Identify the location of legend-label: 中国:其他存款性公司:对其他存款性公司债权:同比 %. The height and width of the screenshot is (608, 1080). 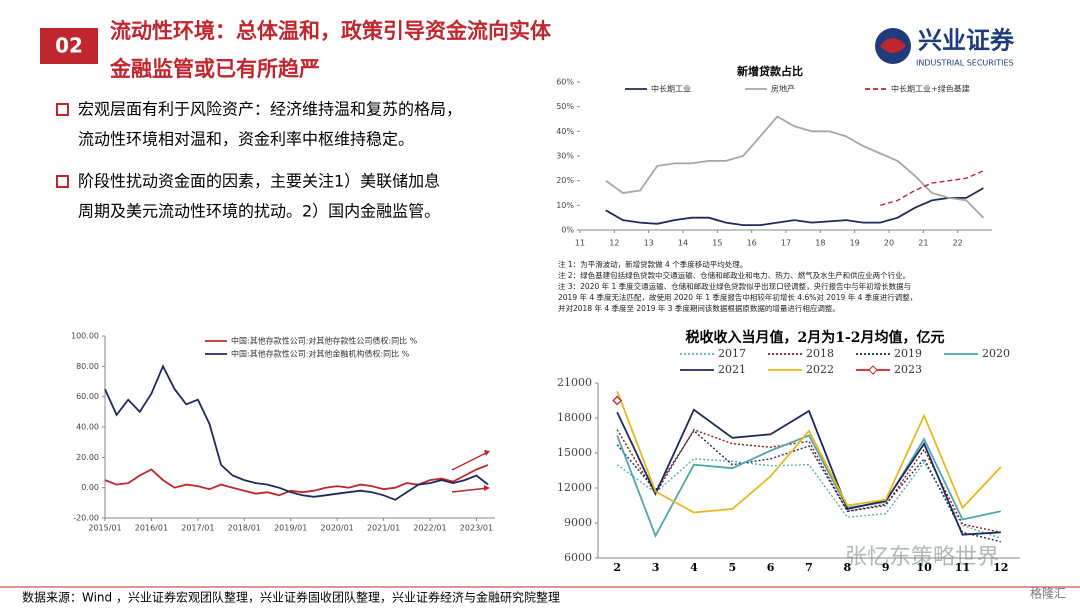
(324, 341).